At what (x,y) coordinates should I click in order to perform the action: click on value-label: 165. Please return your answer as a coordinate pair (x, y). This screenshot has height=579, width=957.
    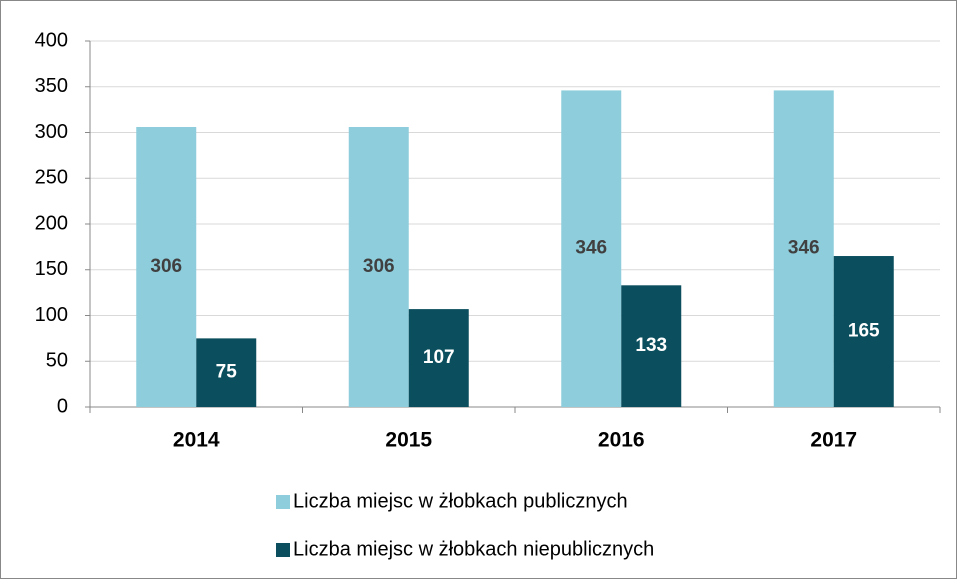
    Looking at the image, I should click on (864, 331).